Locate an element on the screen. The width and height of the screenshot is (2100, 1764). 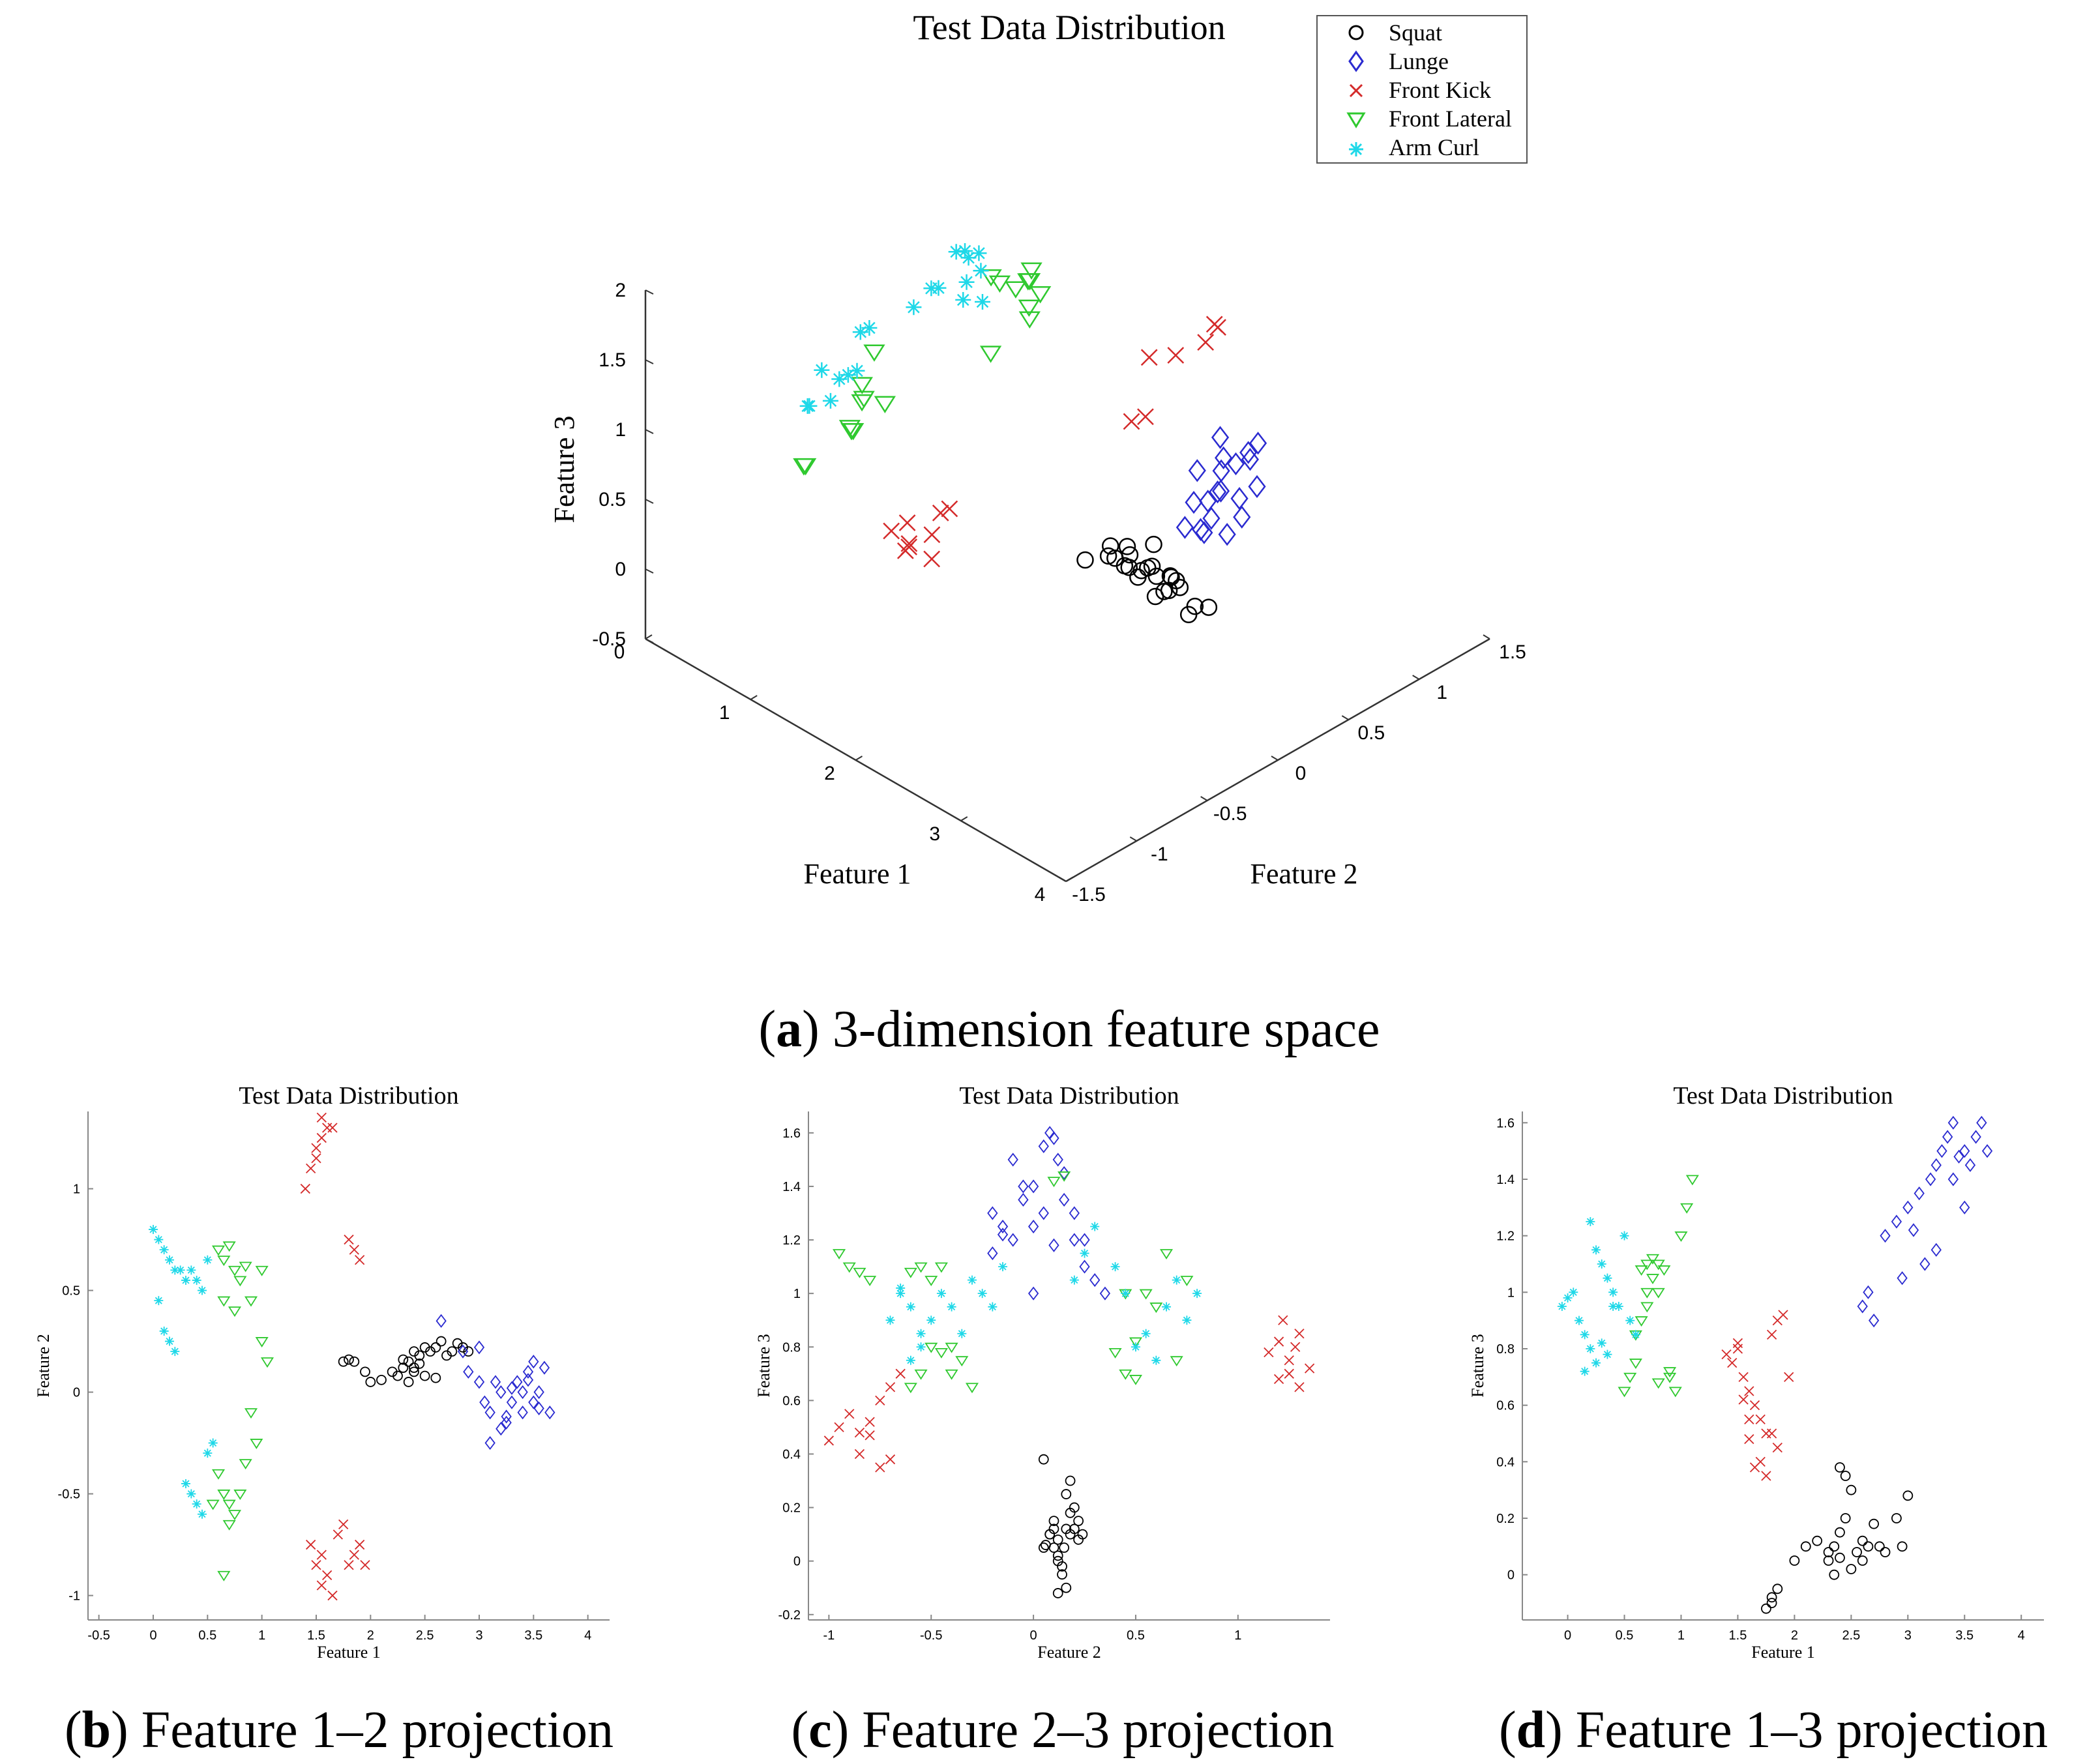
panel-a-ztick-label: 0.5 is located at coordinates (612, 499).